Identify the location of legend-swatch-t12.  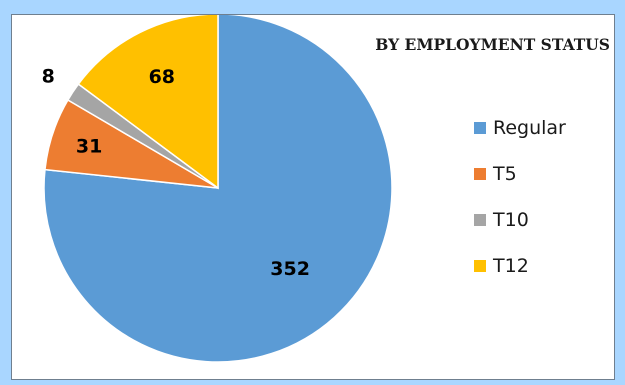
(480, 266).